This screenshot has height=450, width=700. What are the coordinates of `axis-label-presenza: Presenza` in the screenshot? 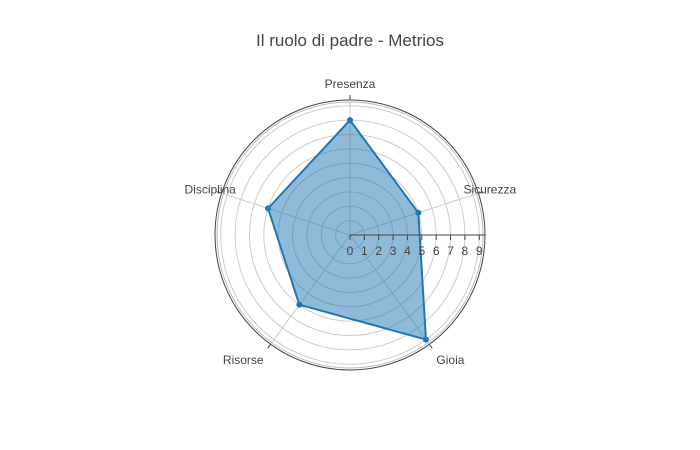 It's located at (350, 84).